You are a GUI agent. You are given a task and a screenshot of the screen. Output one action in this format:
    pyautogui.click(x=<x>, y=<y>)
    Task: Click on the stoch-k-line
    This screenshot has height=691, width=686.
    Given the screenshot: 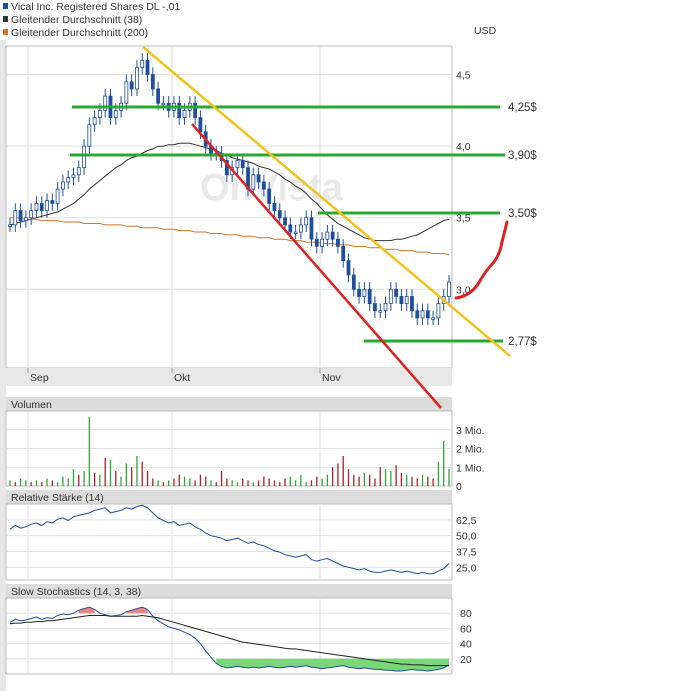 What is the action you would take?
    pyautogui.click(x=229, y=639)
    